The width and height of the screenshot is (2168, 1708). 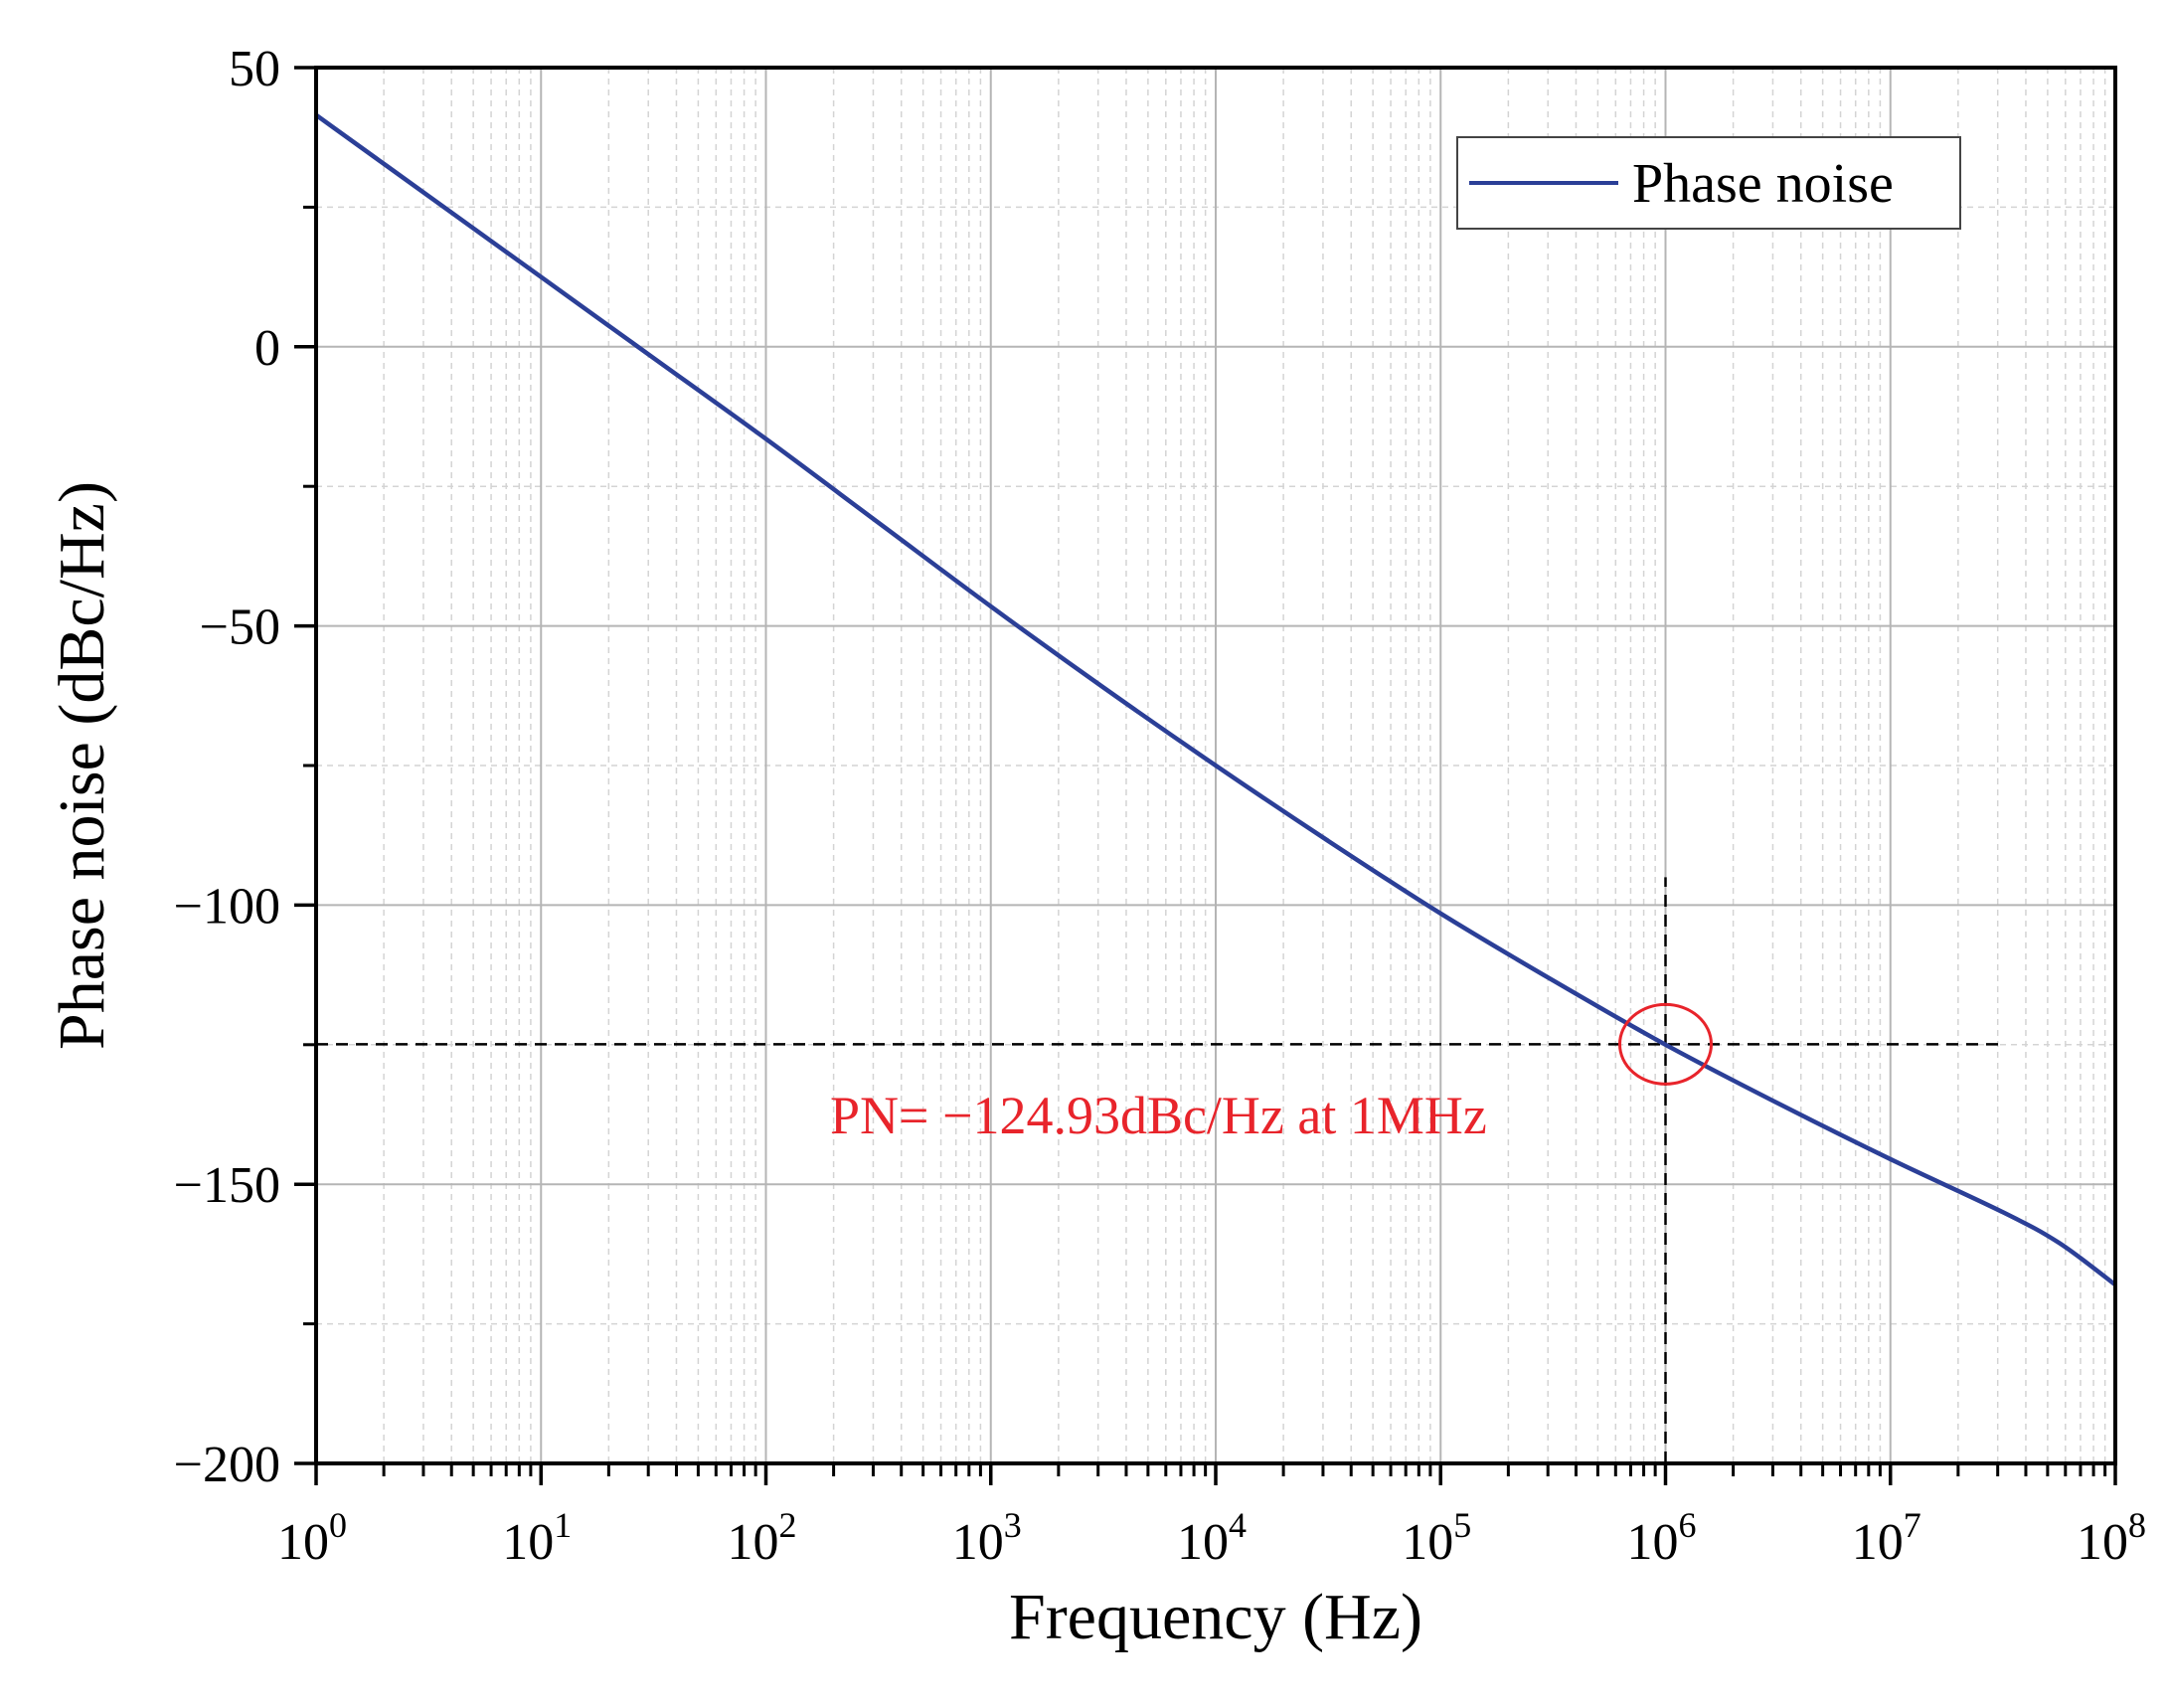 What do you see at coordinates (1462, 1525) in the screenshot?
I see `x-tick-exponent: 5` at bounding box center [1462, 1525].